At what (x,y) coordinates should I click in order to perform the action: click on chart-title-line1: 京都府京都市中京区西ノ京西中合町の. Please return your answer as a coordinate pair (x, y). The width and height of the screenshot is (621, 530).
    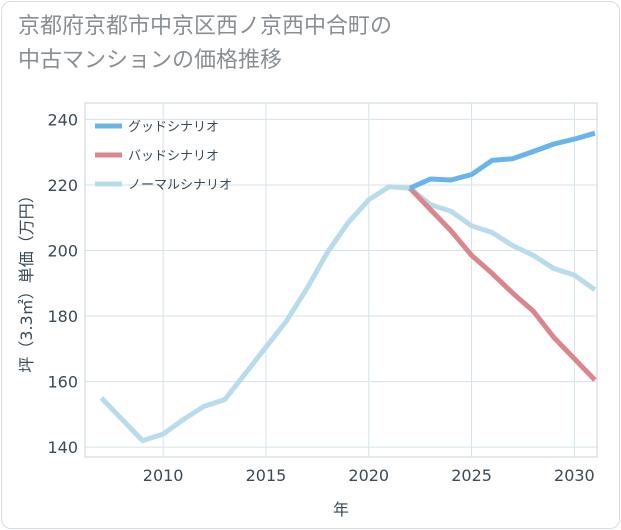
    Looking at the image, I should click on (205, 26).